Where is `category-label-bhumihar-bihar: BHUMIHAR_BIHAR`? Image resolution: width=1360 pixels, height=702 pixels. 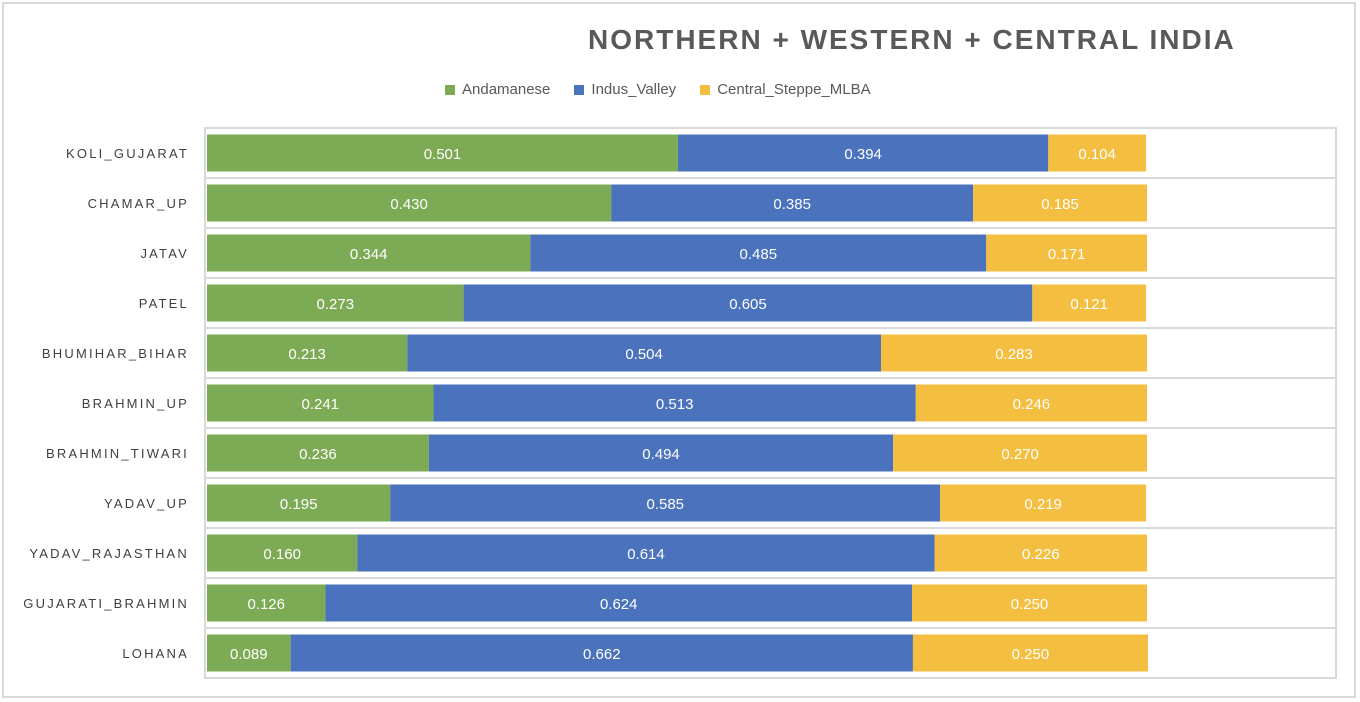 category-label-bhumihar-bihar: BHUMIHAR_BIHAR is located at coordinates (115, 353).